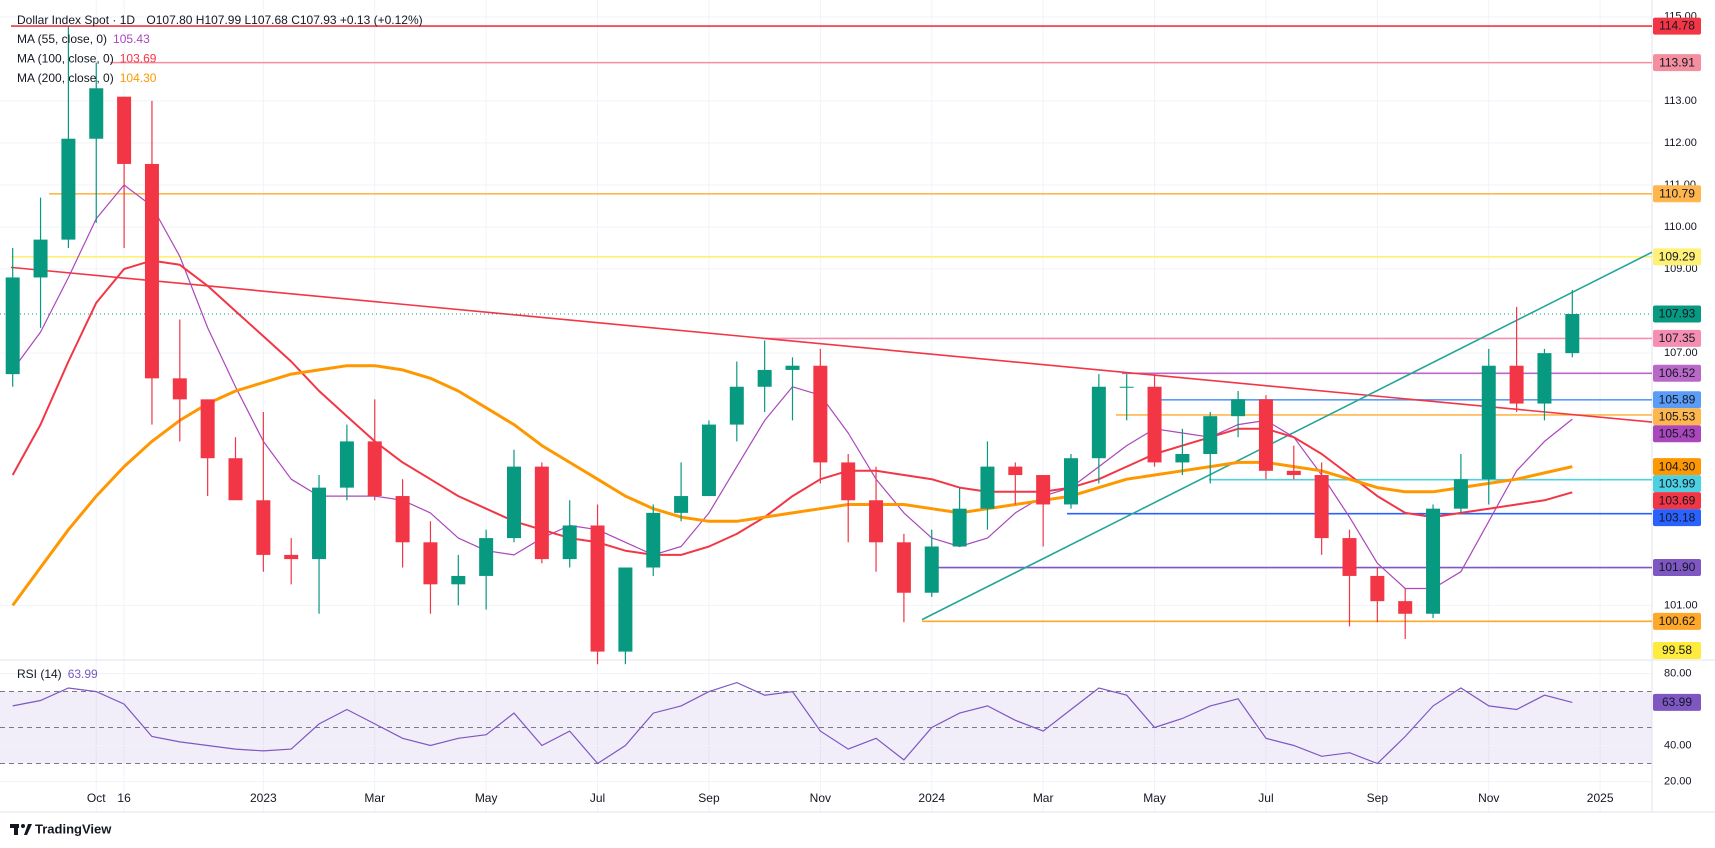 This screenshot has height=848, width=1715. Describe the element at coordinates (57, 674) in the screenshot. I see `rsi-legend: RSI (14) 63.99` at that location.